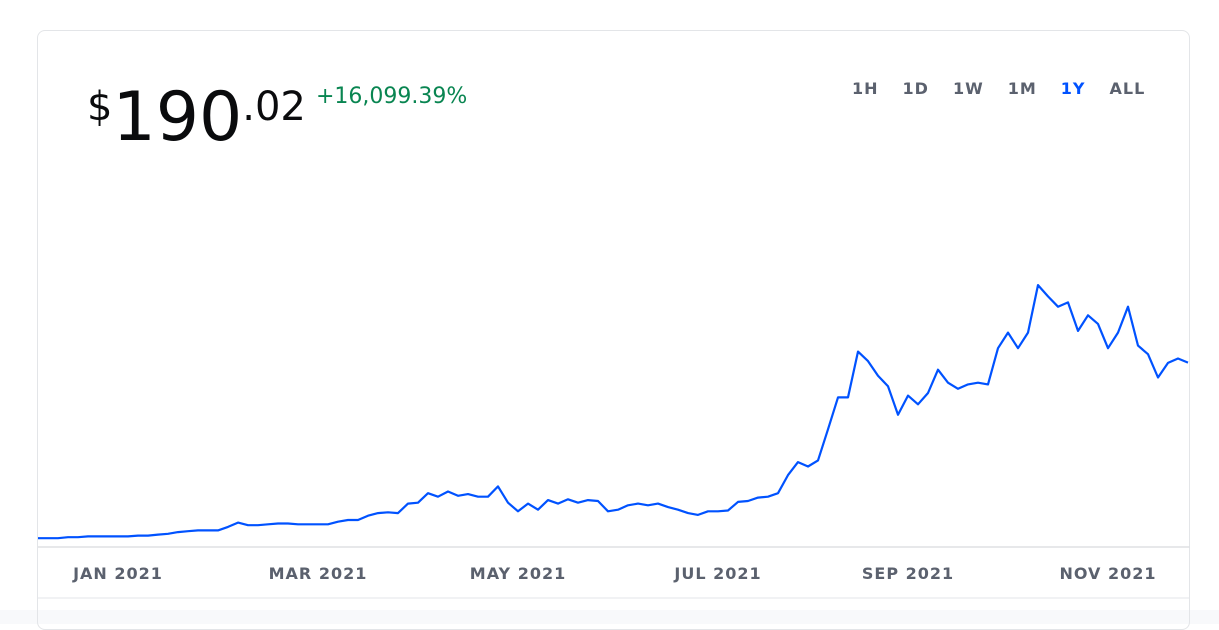  What do you see at coordinates (609, 617) in the screenshot?
I see `page-footer-bg` at bounding box center [609, 617].